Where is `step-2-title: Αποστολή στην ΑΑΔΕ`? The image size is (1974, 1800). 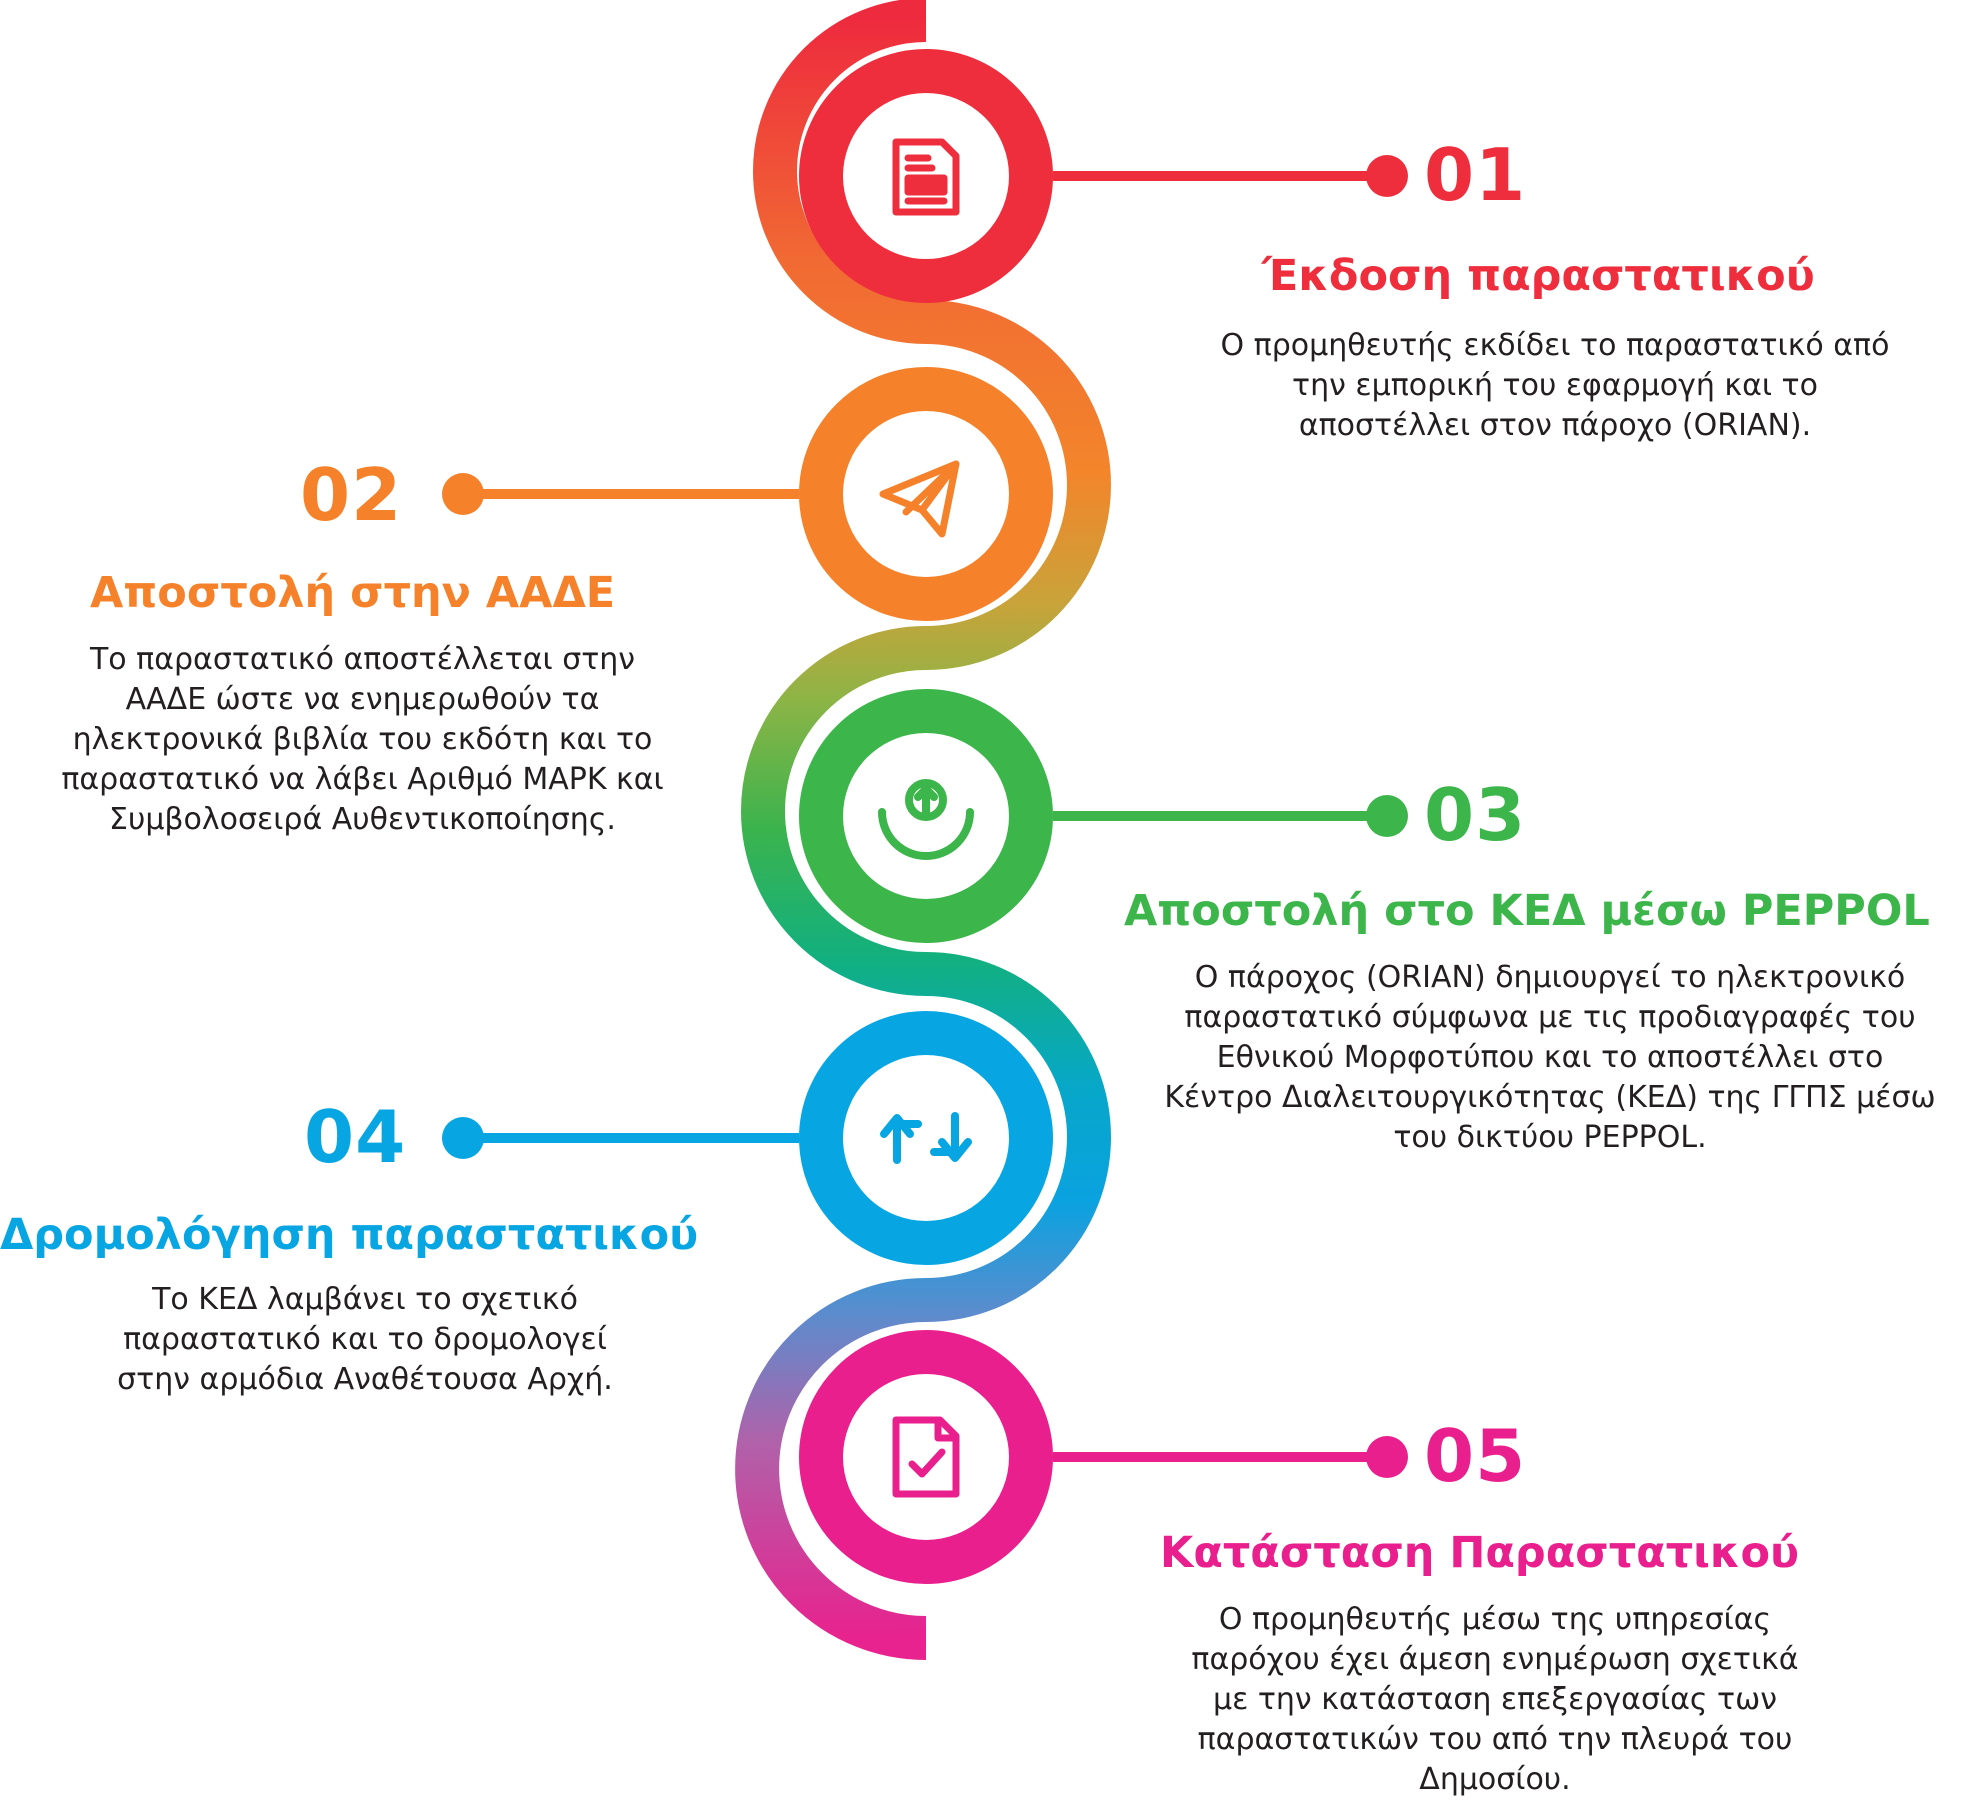 step-2-title: Αποστολή στην ΑΑΔΕ is located at coordinates (353, 593).